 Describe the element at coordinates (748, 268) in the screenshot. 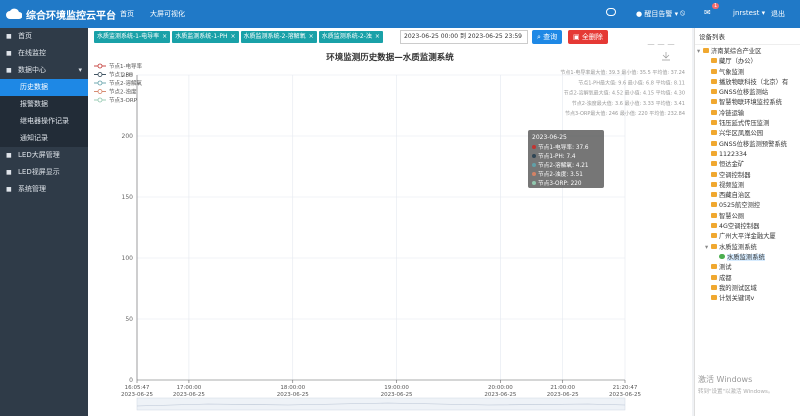

I see `tree-node: 测试` at that location.